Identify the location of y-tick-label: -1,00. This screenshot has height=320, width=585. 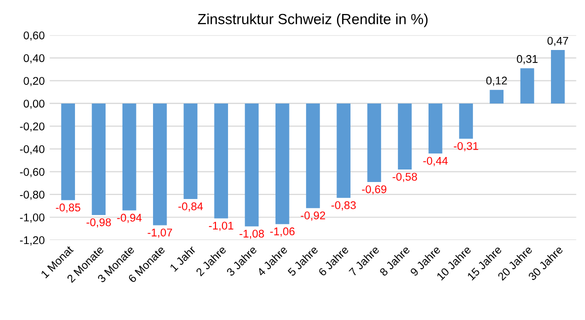
(32, 218).